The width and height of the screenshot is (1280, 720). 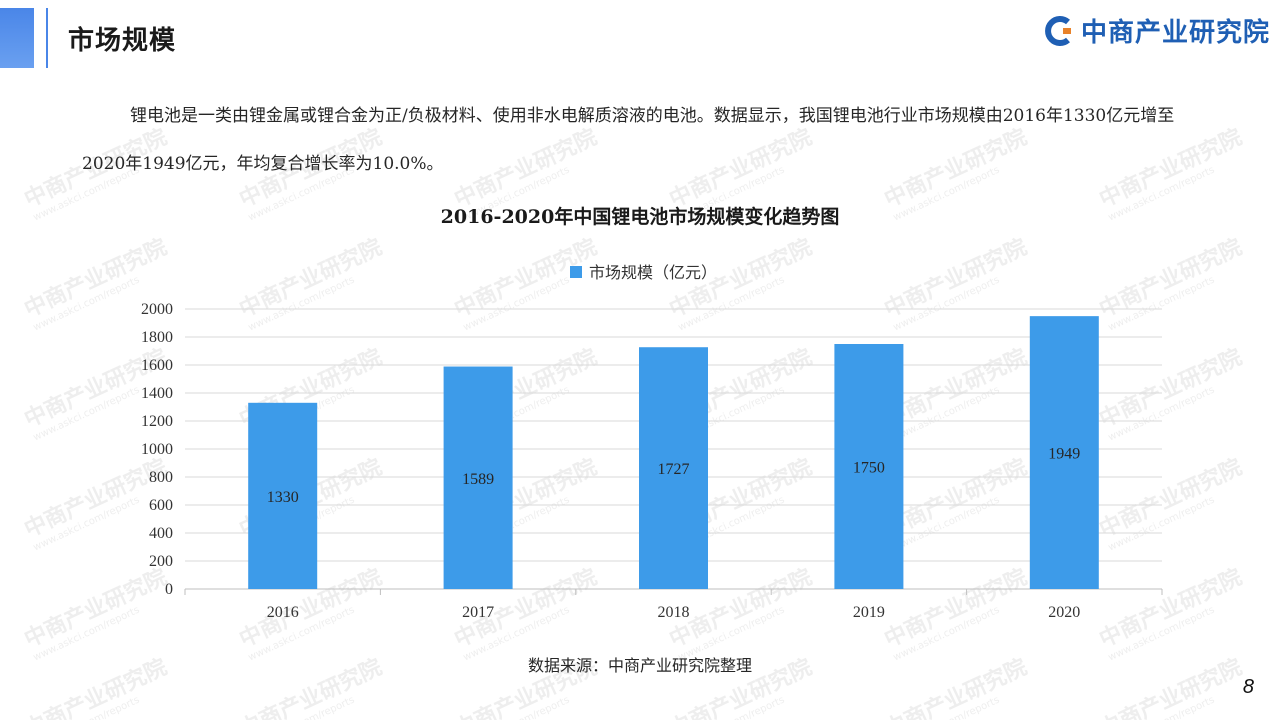 I want to click on bar-data-label: 1330, so click(x=283, y=497).